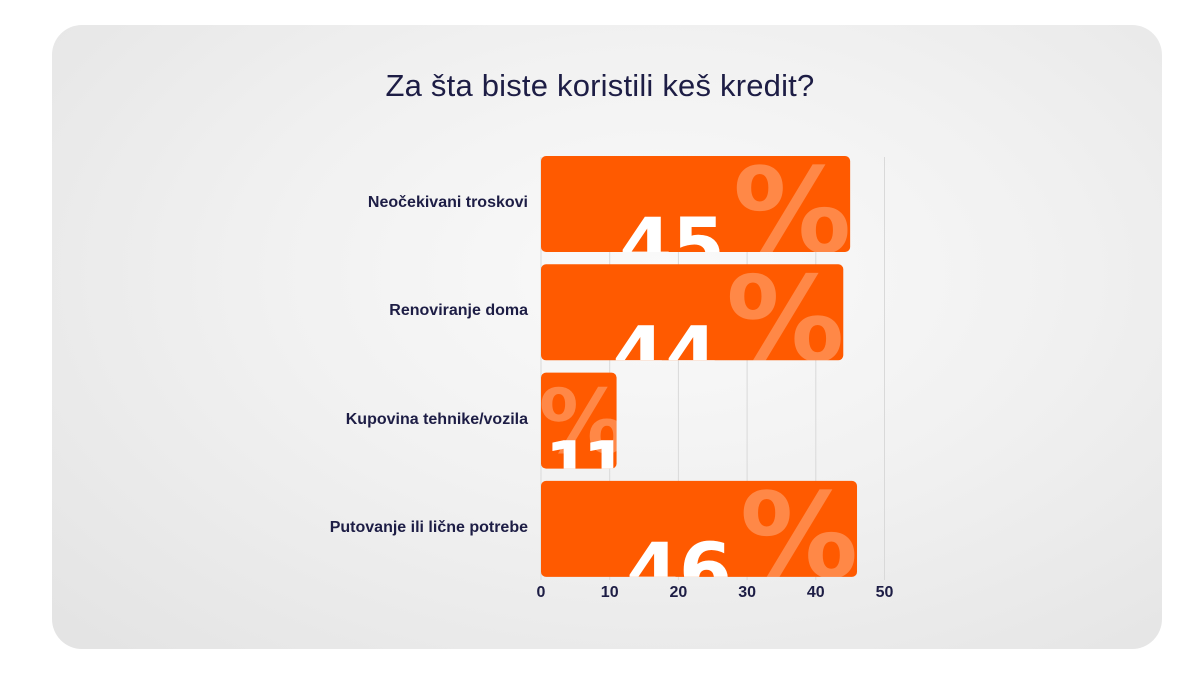 The image size is (1200, 675). Describe the element at coordinates (885, 592) in the screenshot. I see `x-tick-label: 50` at that location.